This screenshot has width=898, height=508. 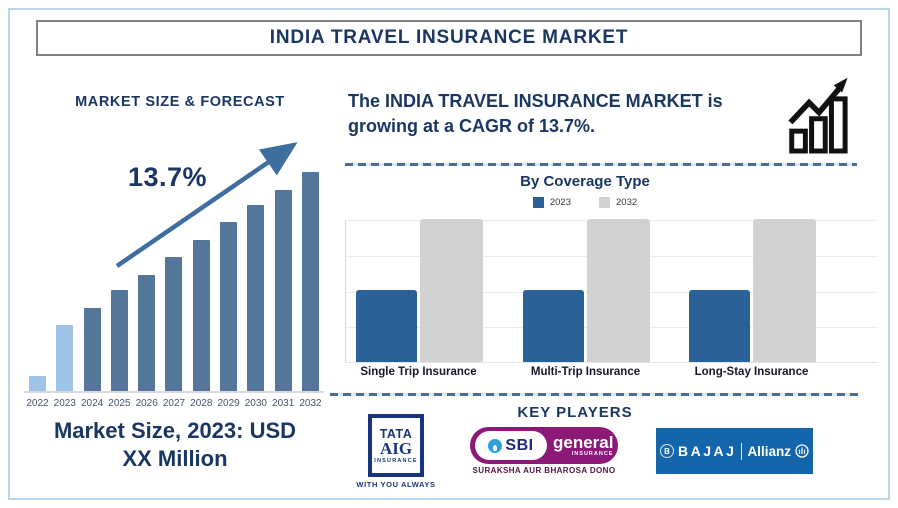 I want to click on forecast-year-label: 2032, so click(x=310, y=403).